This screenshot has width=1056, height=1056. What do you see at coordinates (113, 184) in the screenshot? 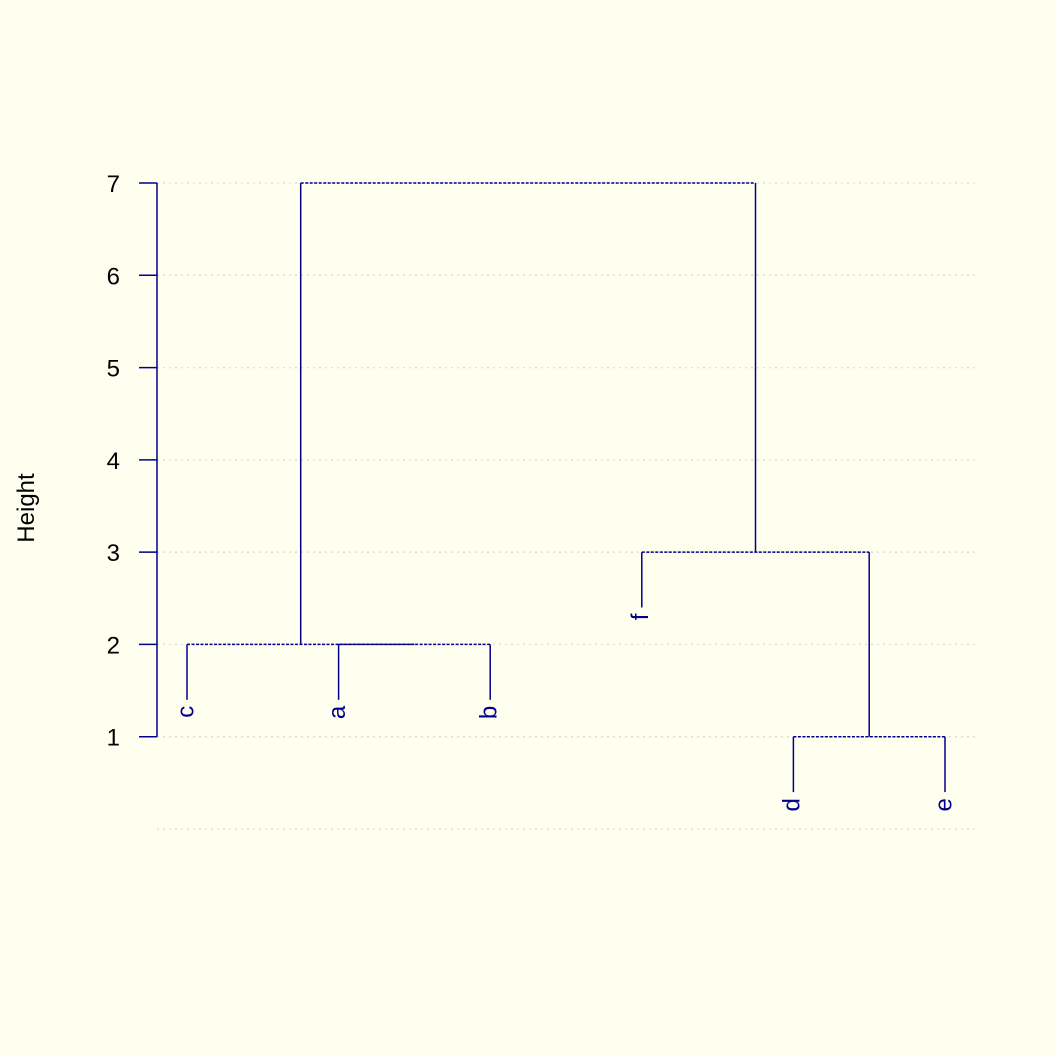
I see `y-tick-label: 7` at bounding box center [113, 184].